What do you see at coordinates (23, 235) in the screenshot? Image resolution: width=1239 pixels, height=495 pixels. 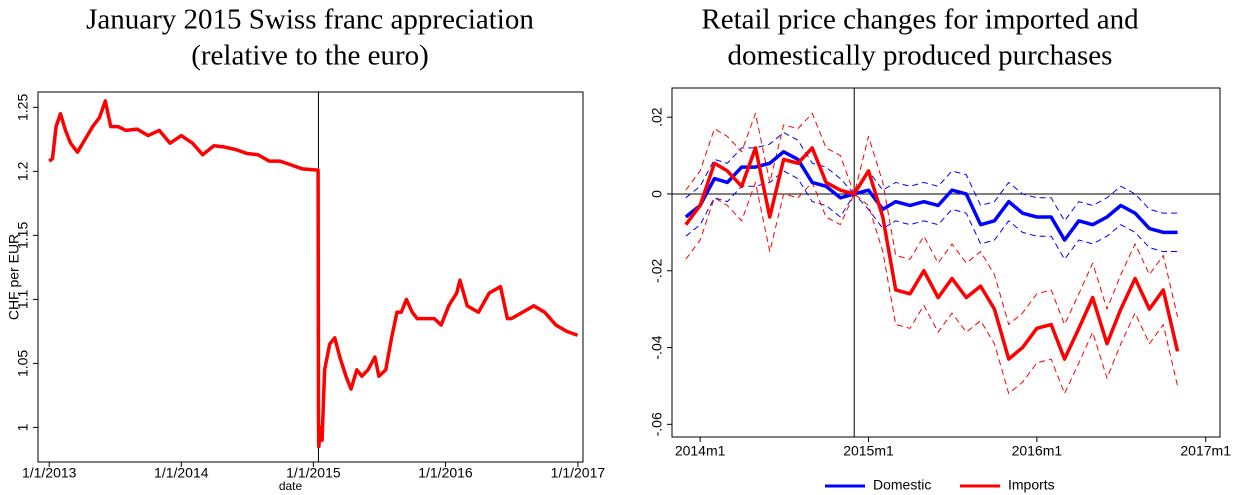 I see `y-tick-label: 1.15` at bounding box center [23, 235].